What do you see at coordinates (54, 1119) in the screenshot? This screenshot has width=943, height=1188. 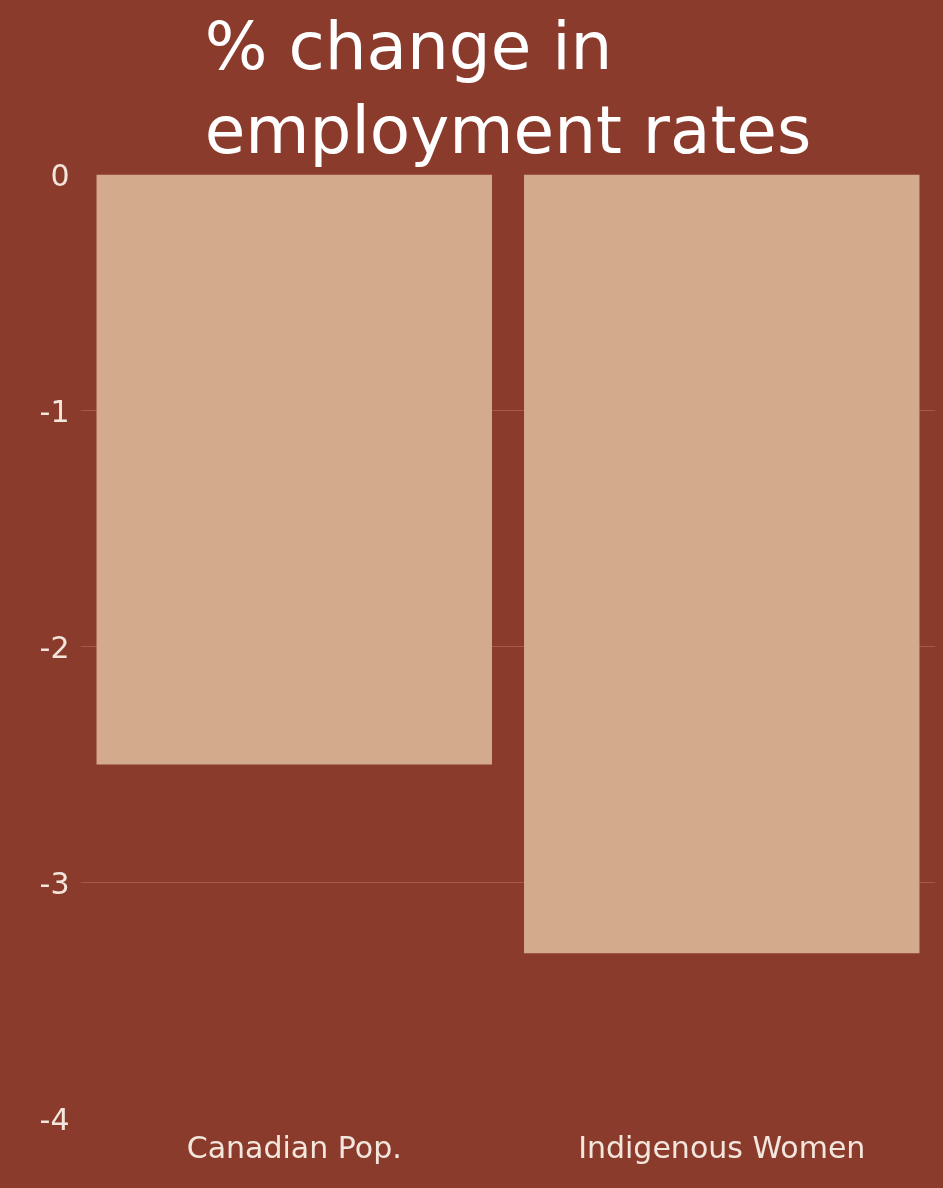 I see `y-tick-label: -4` at bounding box center [54, 1119].